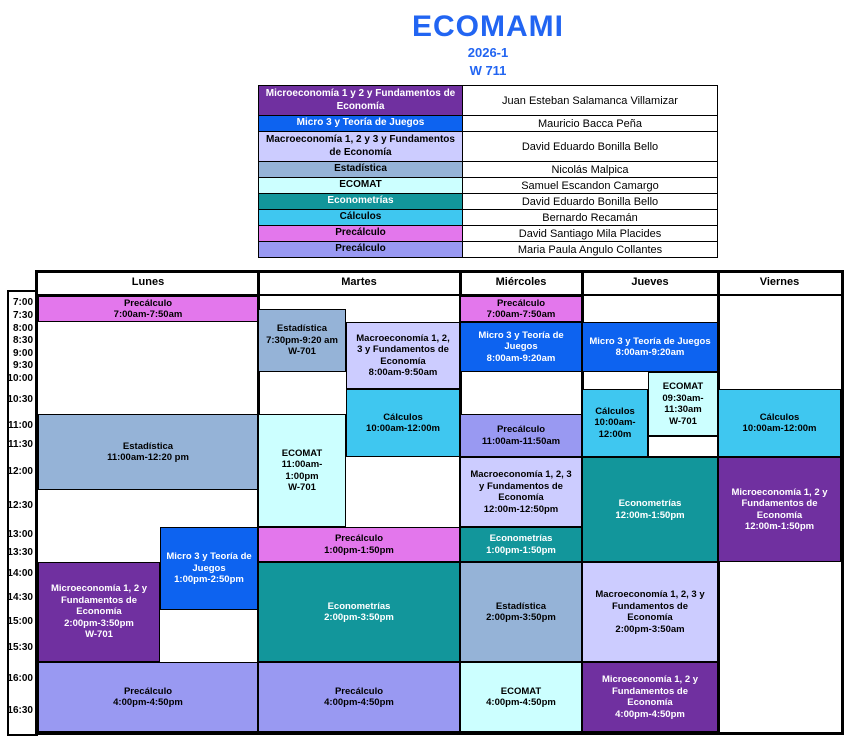 Image resolution: width=844 pixels, height=739 pixels. I want to click on time-label-1330: 13:30, so click(20, 552).